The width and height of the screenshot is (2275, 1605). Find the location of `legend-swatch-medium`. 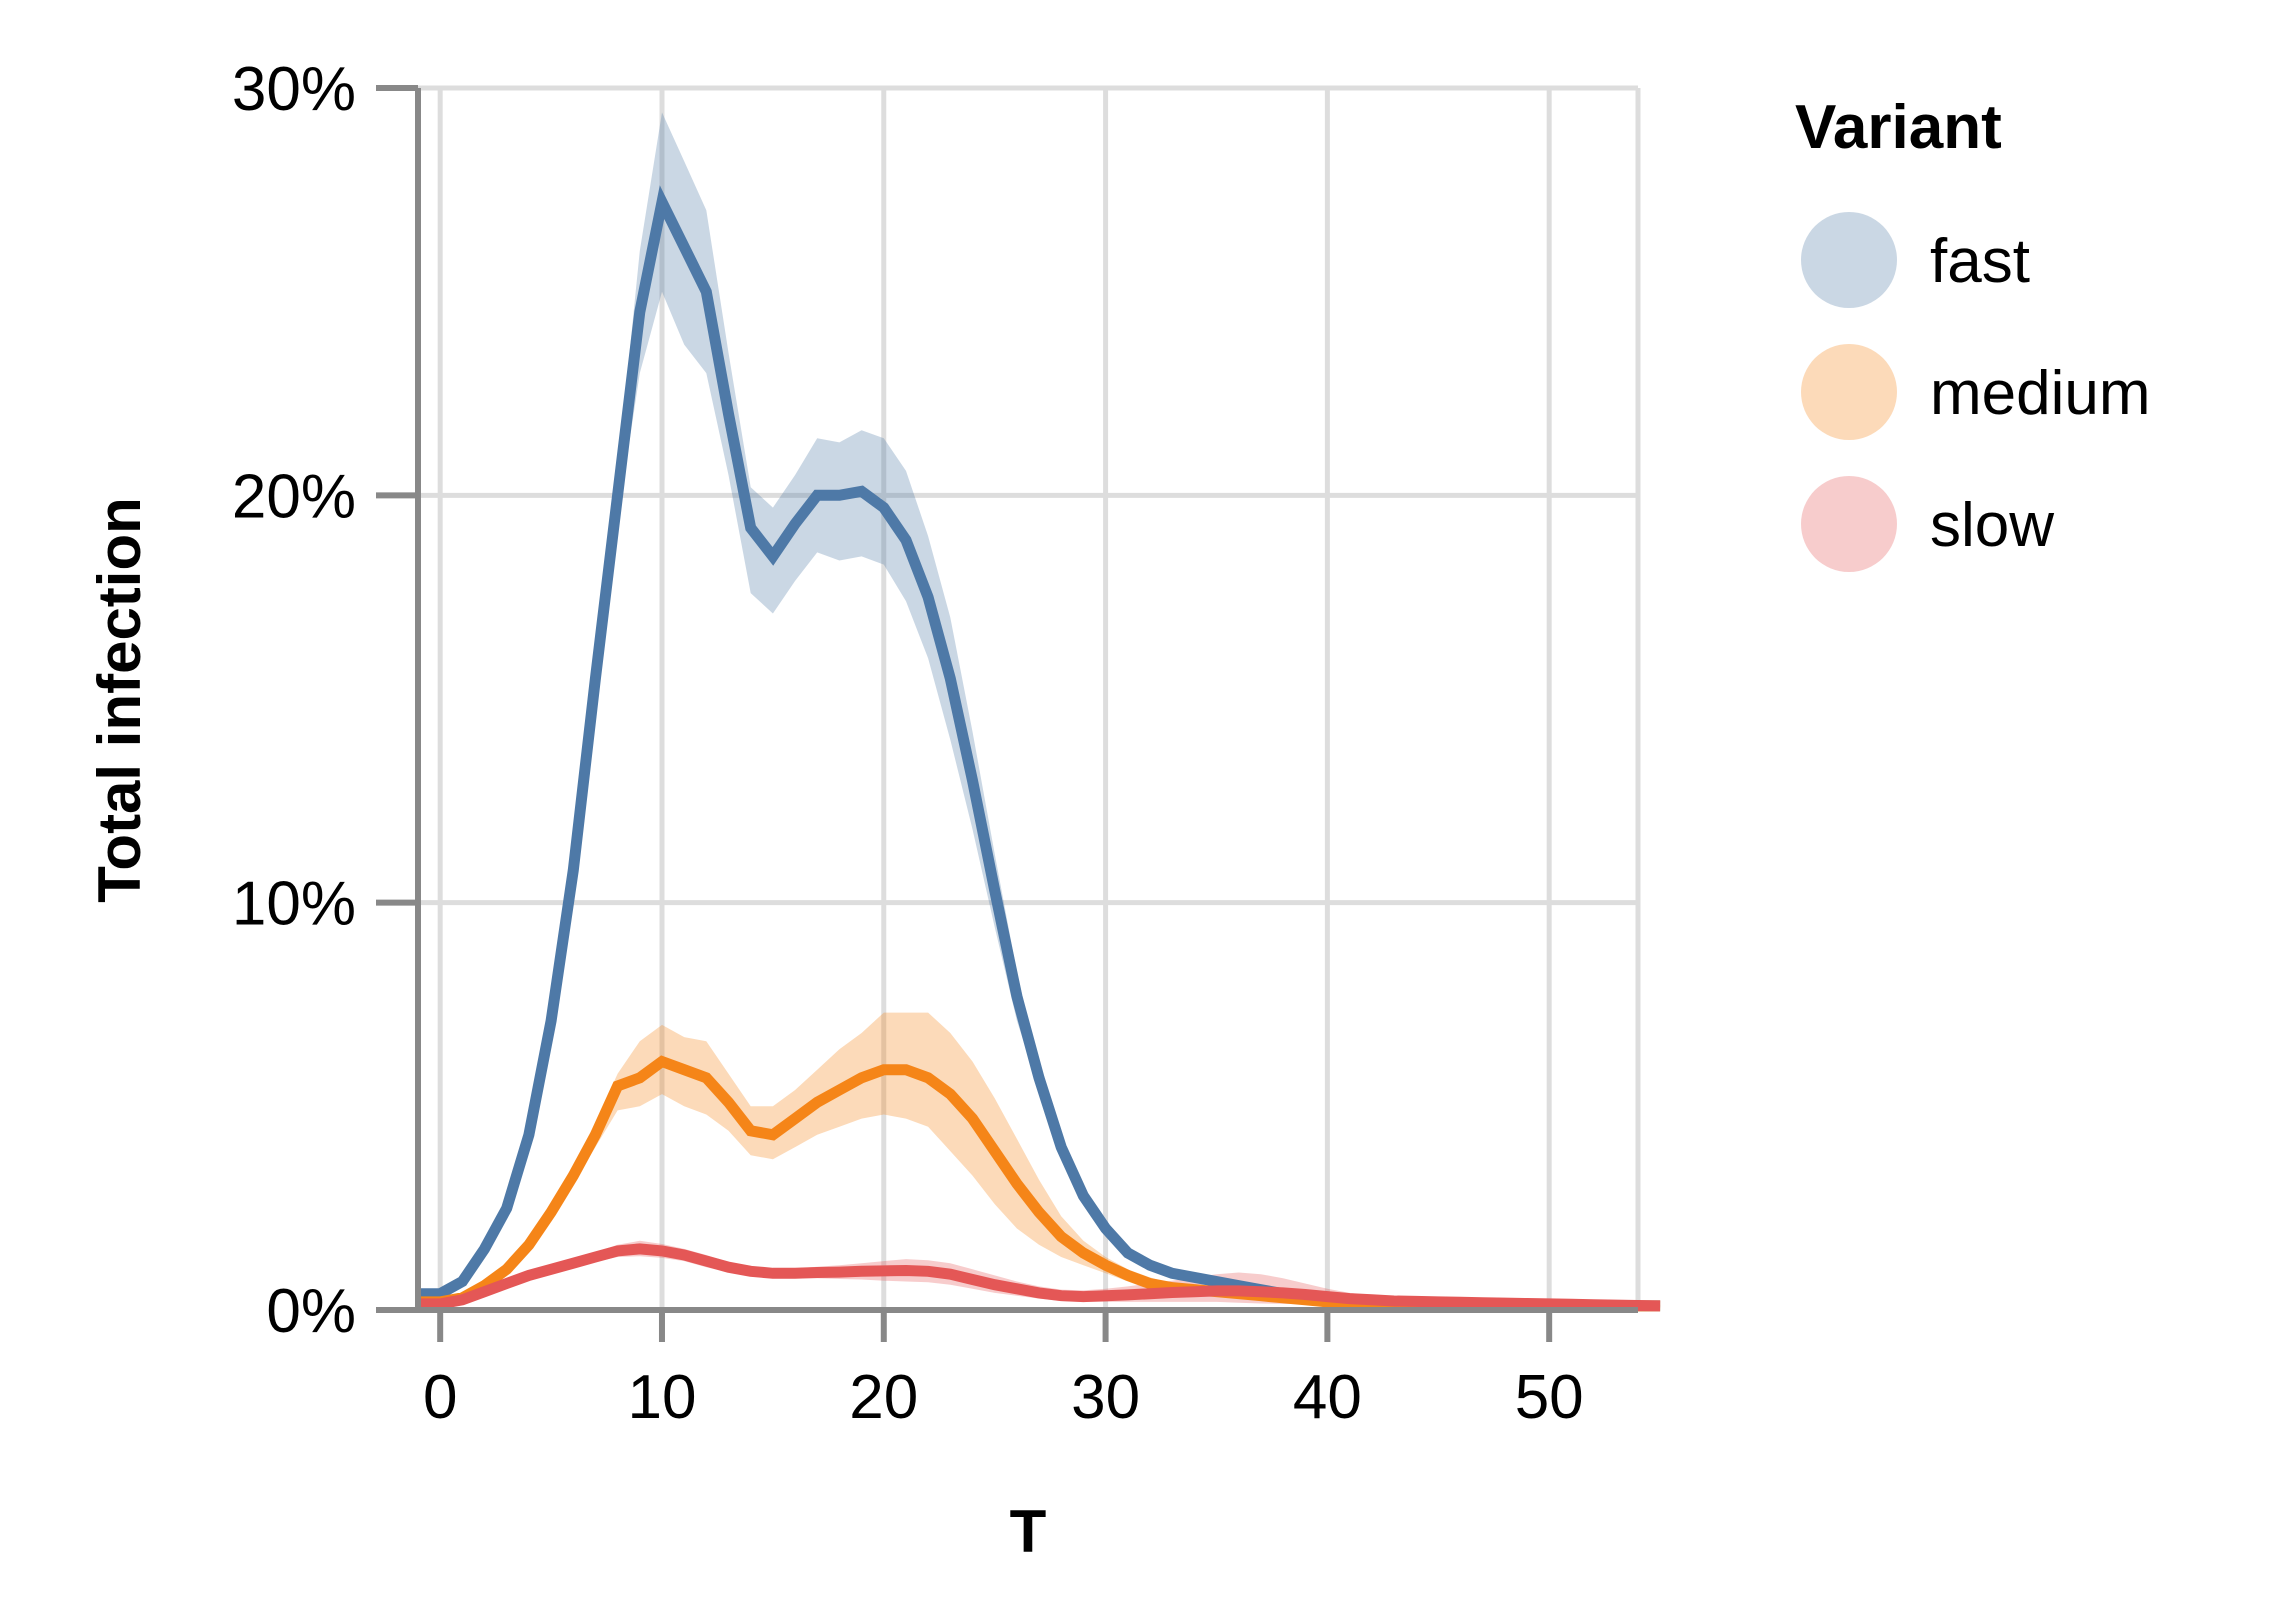

legend-swatch-medium is located at coordinates (1849, 392).